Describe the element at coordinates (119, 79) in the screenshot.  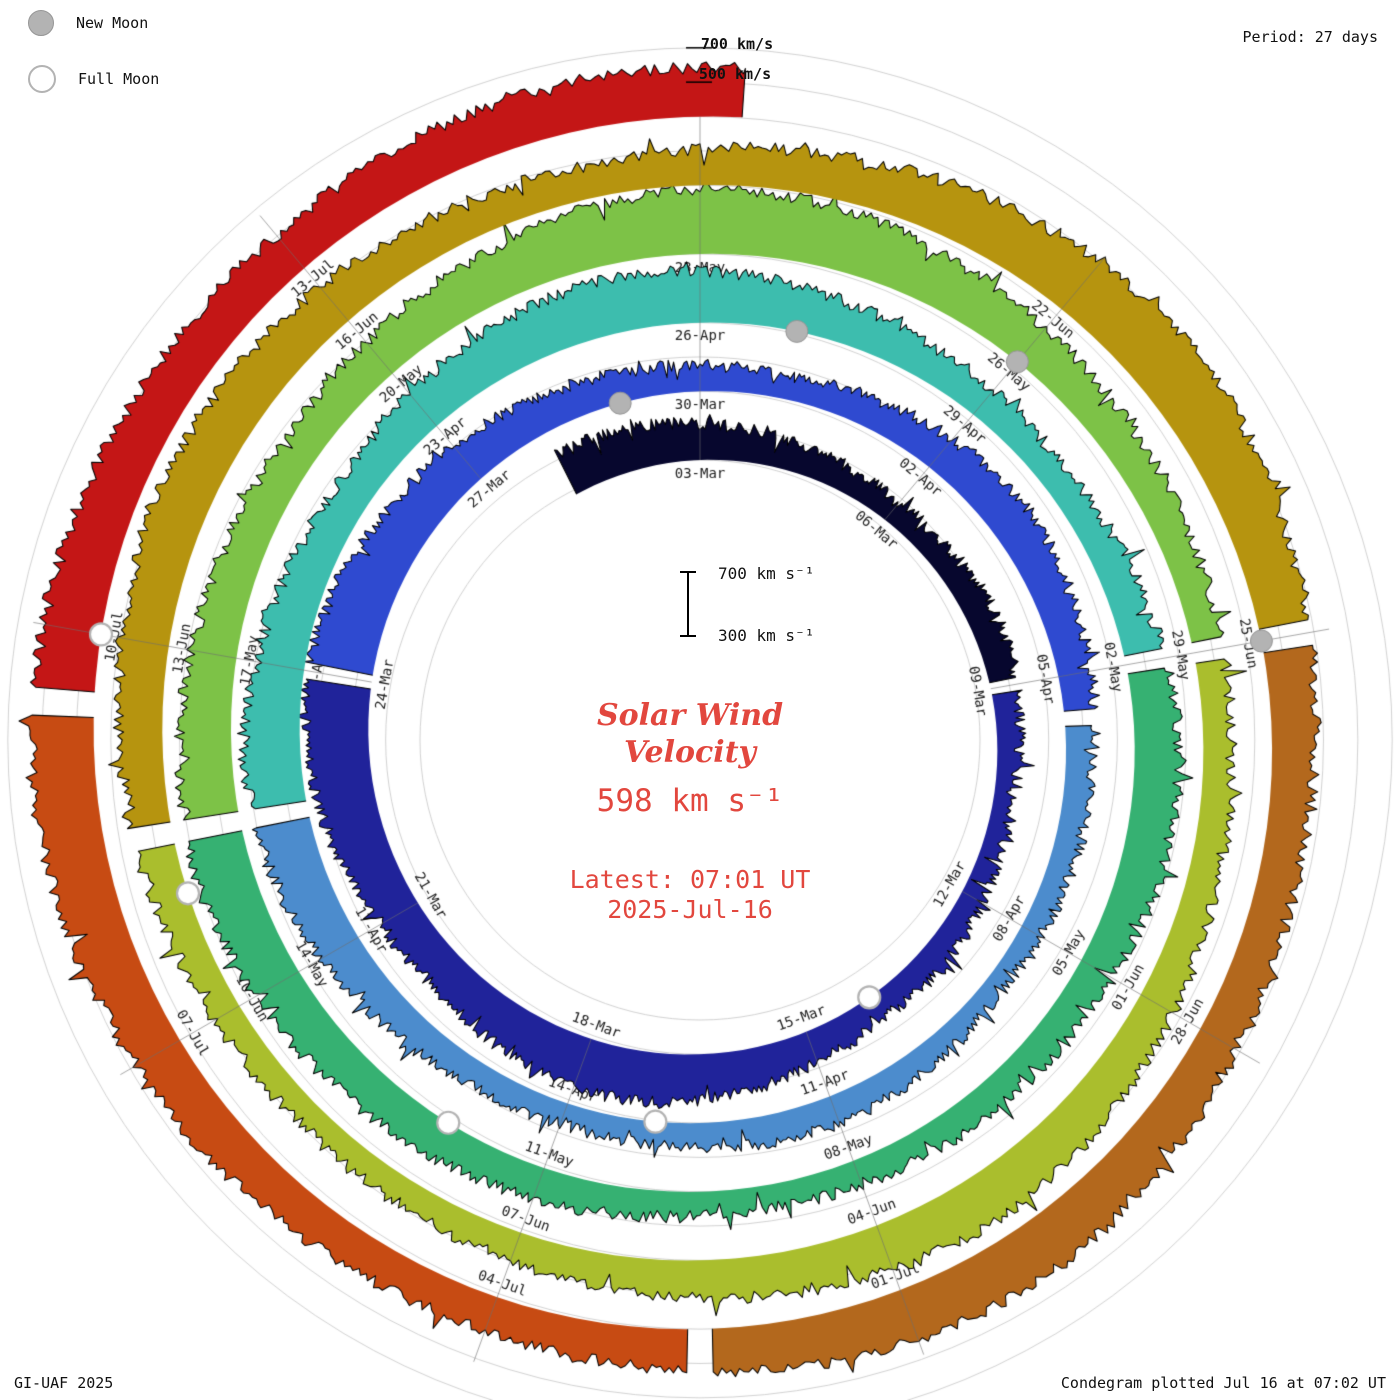
I see `full-moon-label: Full Moon` at that location.